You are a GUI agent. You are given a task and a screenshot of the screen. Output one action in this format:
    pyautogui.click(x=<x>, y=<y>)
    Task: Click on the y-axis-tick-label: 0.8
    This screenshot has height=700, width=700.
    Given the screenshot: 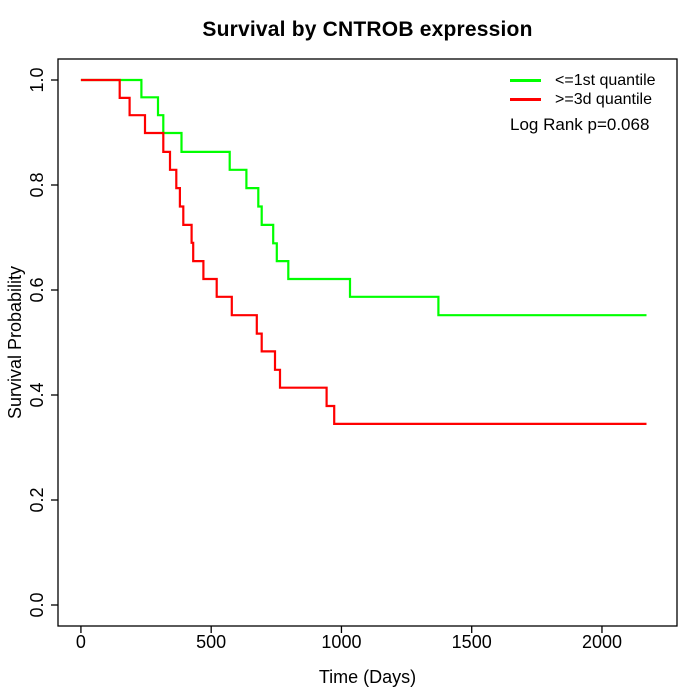 What is the action you would take?
    pyautogui.click(x=37, y=184)
    